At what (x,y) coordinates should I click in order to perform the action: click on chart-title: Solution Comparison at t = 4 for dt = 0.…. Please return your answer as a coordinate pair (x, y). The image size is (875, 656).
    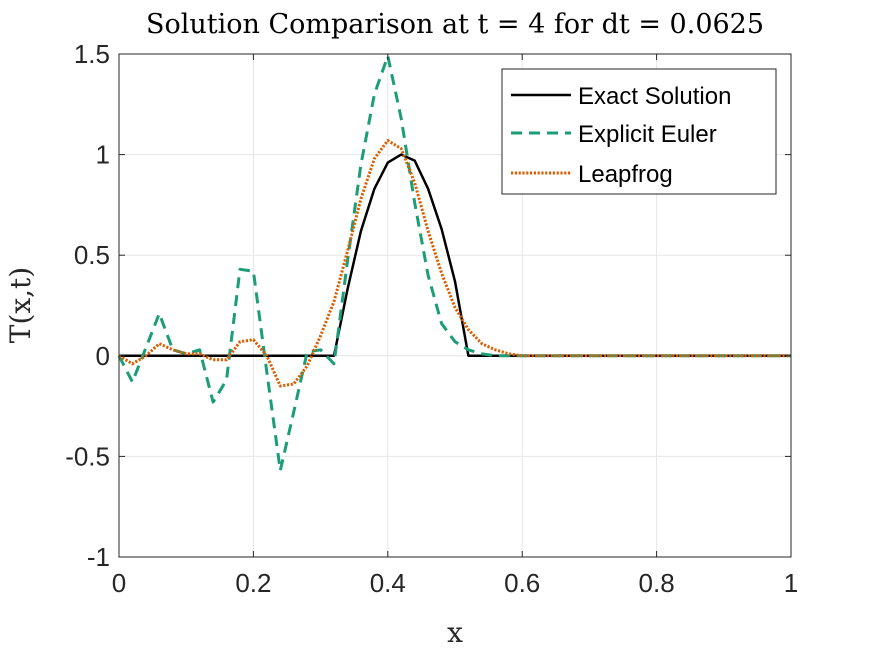
    Looking at the image, I should click on (455, 24).